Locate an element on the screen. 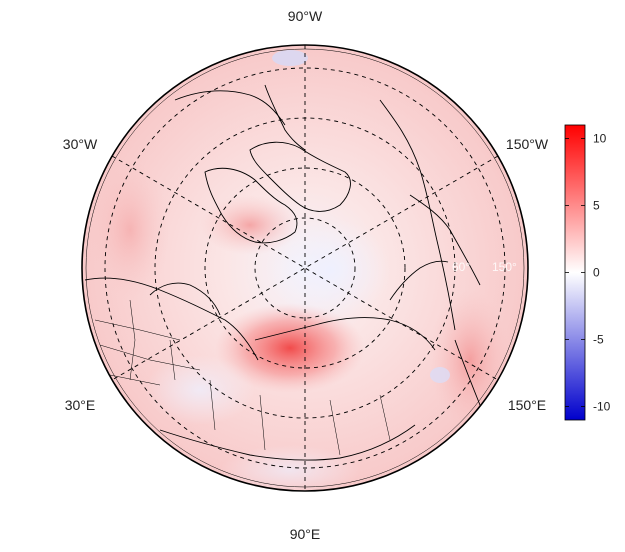 The image size is (625, 552). colorbar: 10 5 0 -5 -10 is located at coordinates (587, 272).